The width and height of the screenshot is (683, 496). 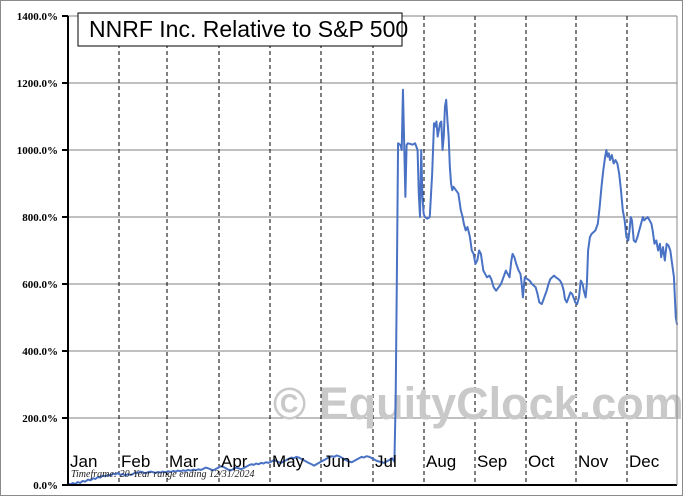 What do you see at coordinates (336, 461) in the screenshot?
I see `xtick-label-jun: Jun` at bounding box center [336, 461].